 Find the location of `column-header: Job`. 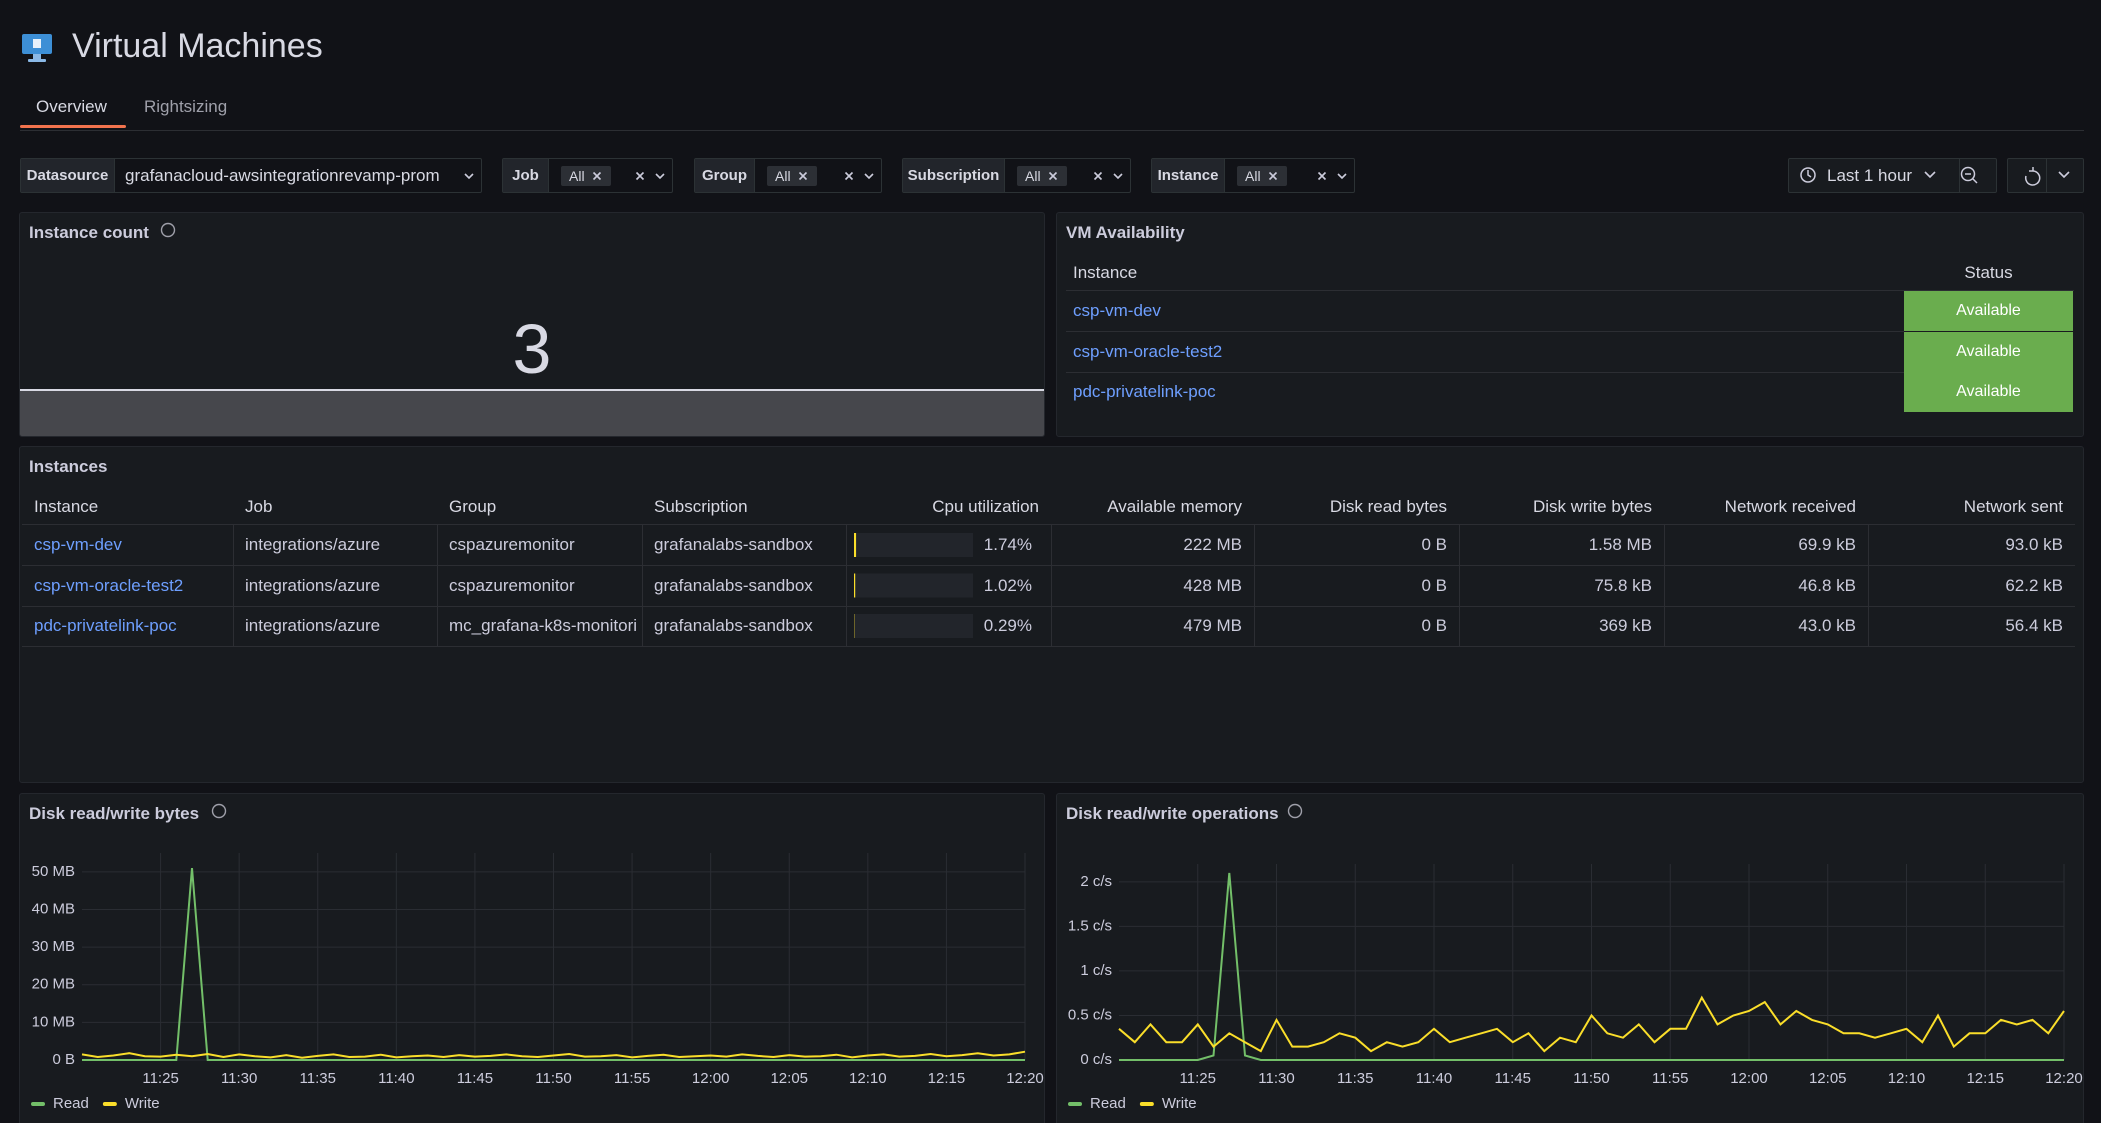

column-header: Job is located at coordinates (259, 506).